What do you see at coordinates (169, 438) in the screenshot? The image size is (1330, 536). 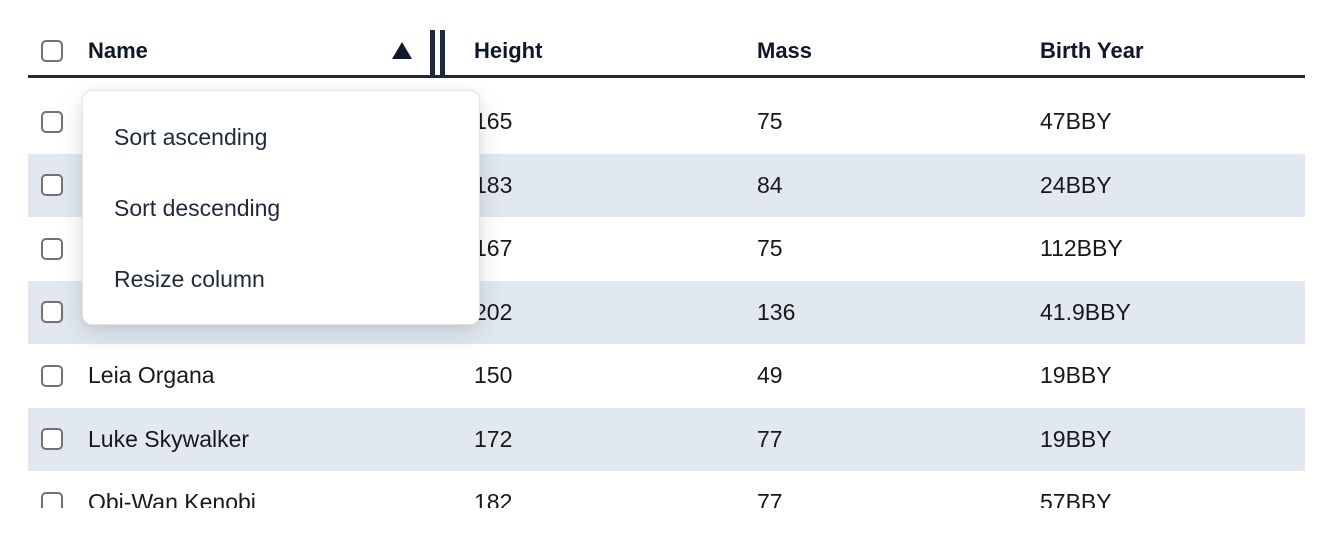 I see `cell-name: Luke Skywalker` at bounding box center [169, 438].